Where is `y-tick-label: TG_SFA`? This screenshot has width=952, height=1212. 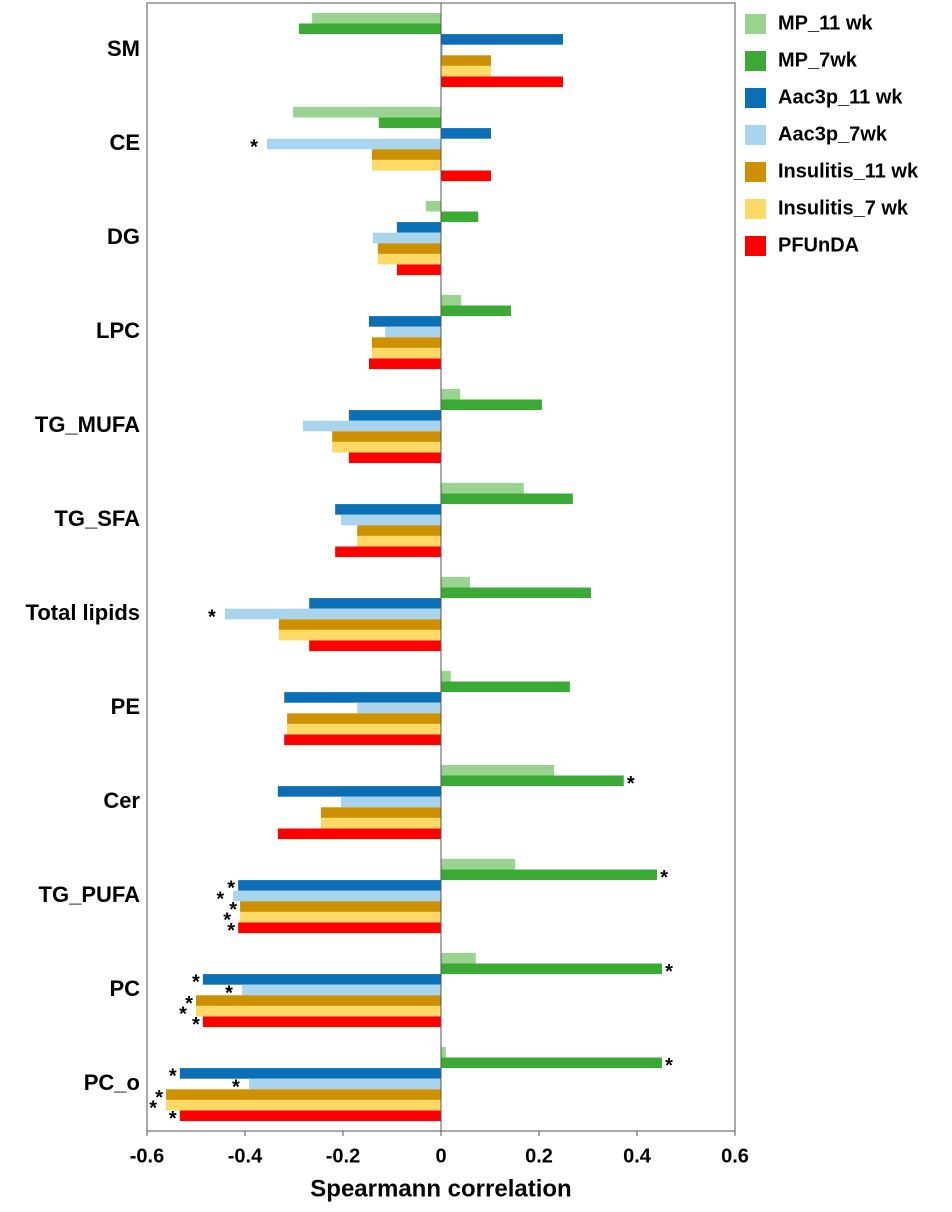
y-tick-label: TG_SFA is located at coordinates (97, 518).